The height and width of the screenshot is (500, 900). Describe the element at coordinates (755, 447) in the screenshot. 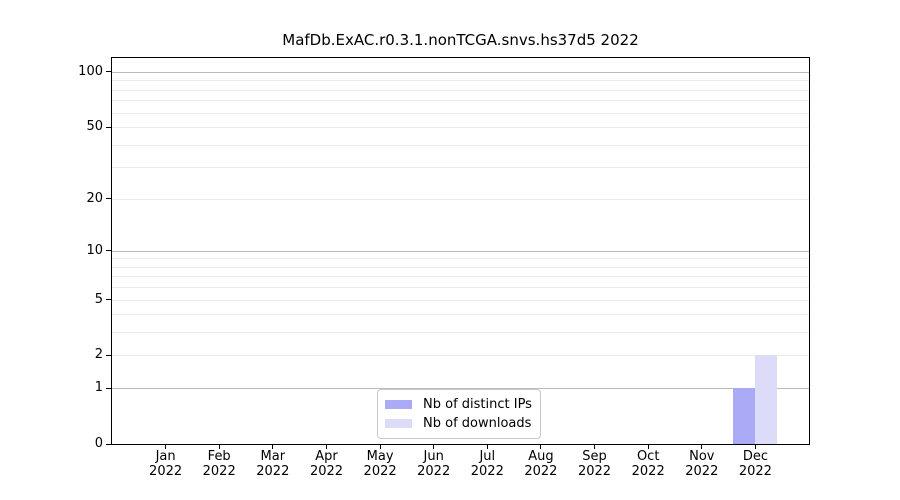

I see `x-tick-dec-2022` at that location.